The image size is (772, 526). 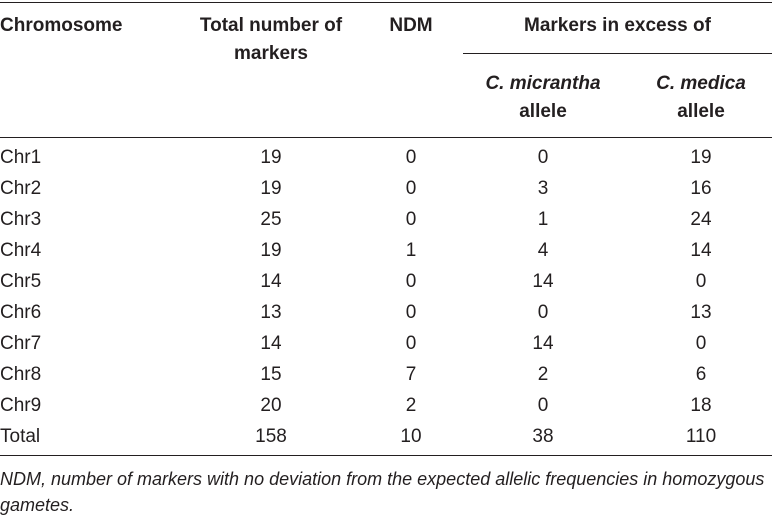 I want to click on table-row: Chr5 14 0 14 0, so click(x=386, y=282).